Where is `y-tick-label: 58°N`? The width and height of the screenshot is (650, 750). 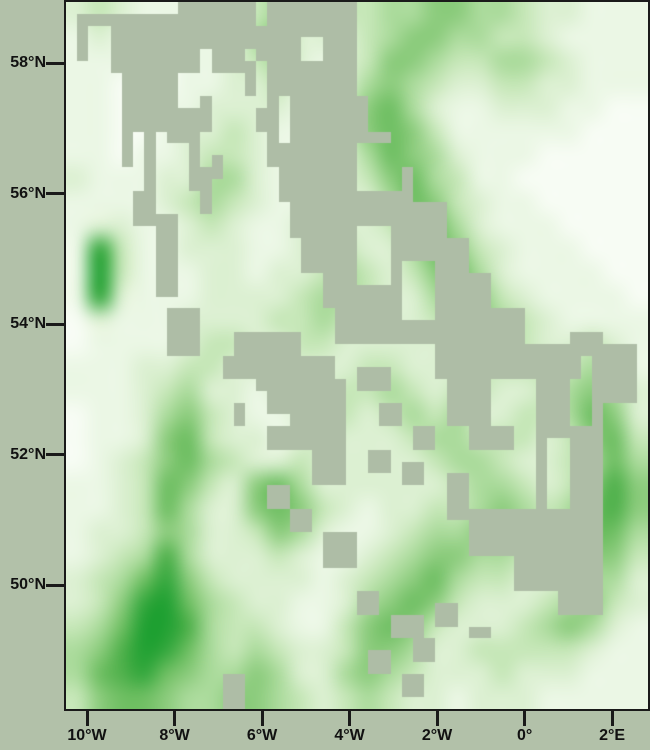 y-tick-label: 58°N is located at coordinates (28, 63).